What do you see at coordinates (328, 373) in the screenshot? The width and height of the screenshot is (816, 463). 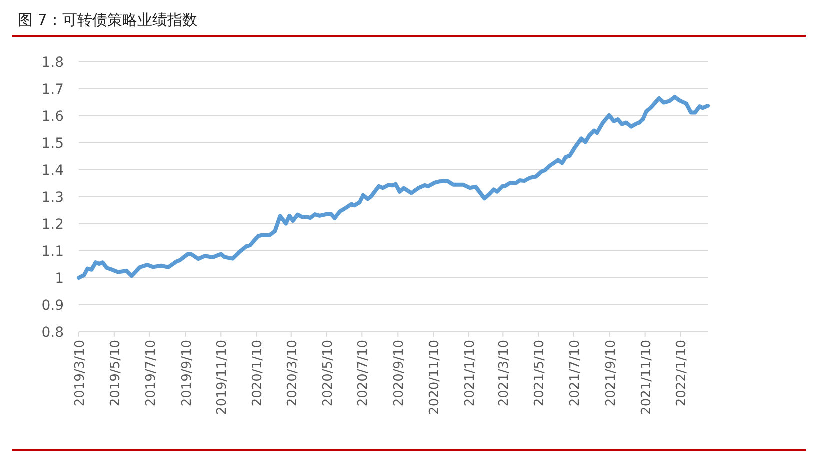 I see `x-tick-label: 2020/5/10` at bounding box center [328, 373].